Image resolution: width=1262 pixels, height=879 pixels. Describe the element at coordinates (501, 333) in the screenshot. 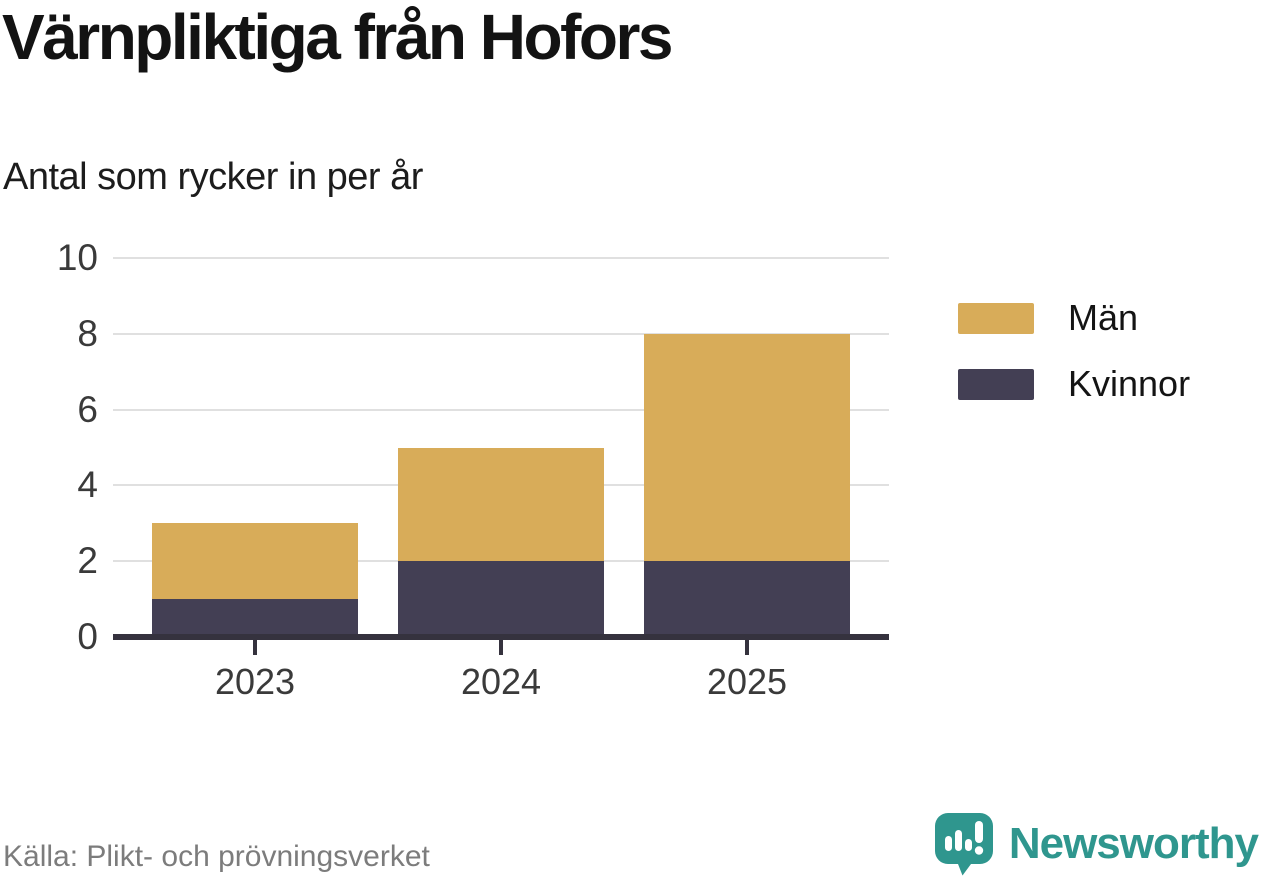

I see `gridline-y8` at that location.